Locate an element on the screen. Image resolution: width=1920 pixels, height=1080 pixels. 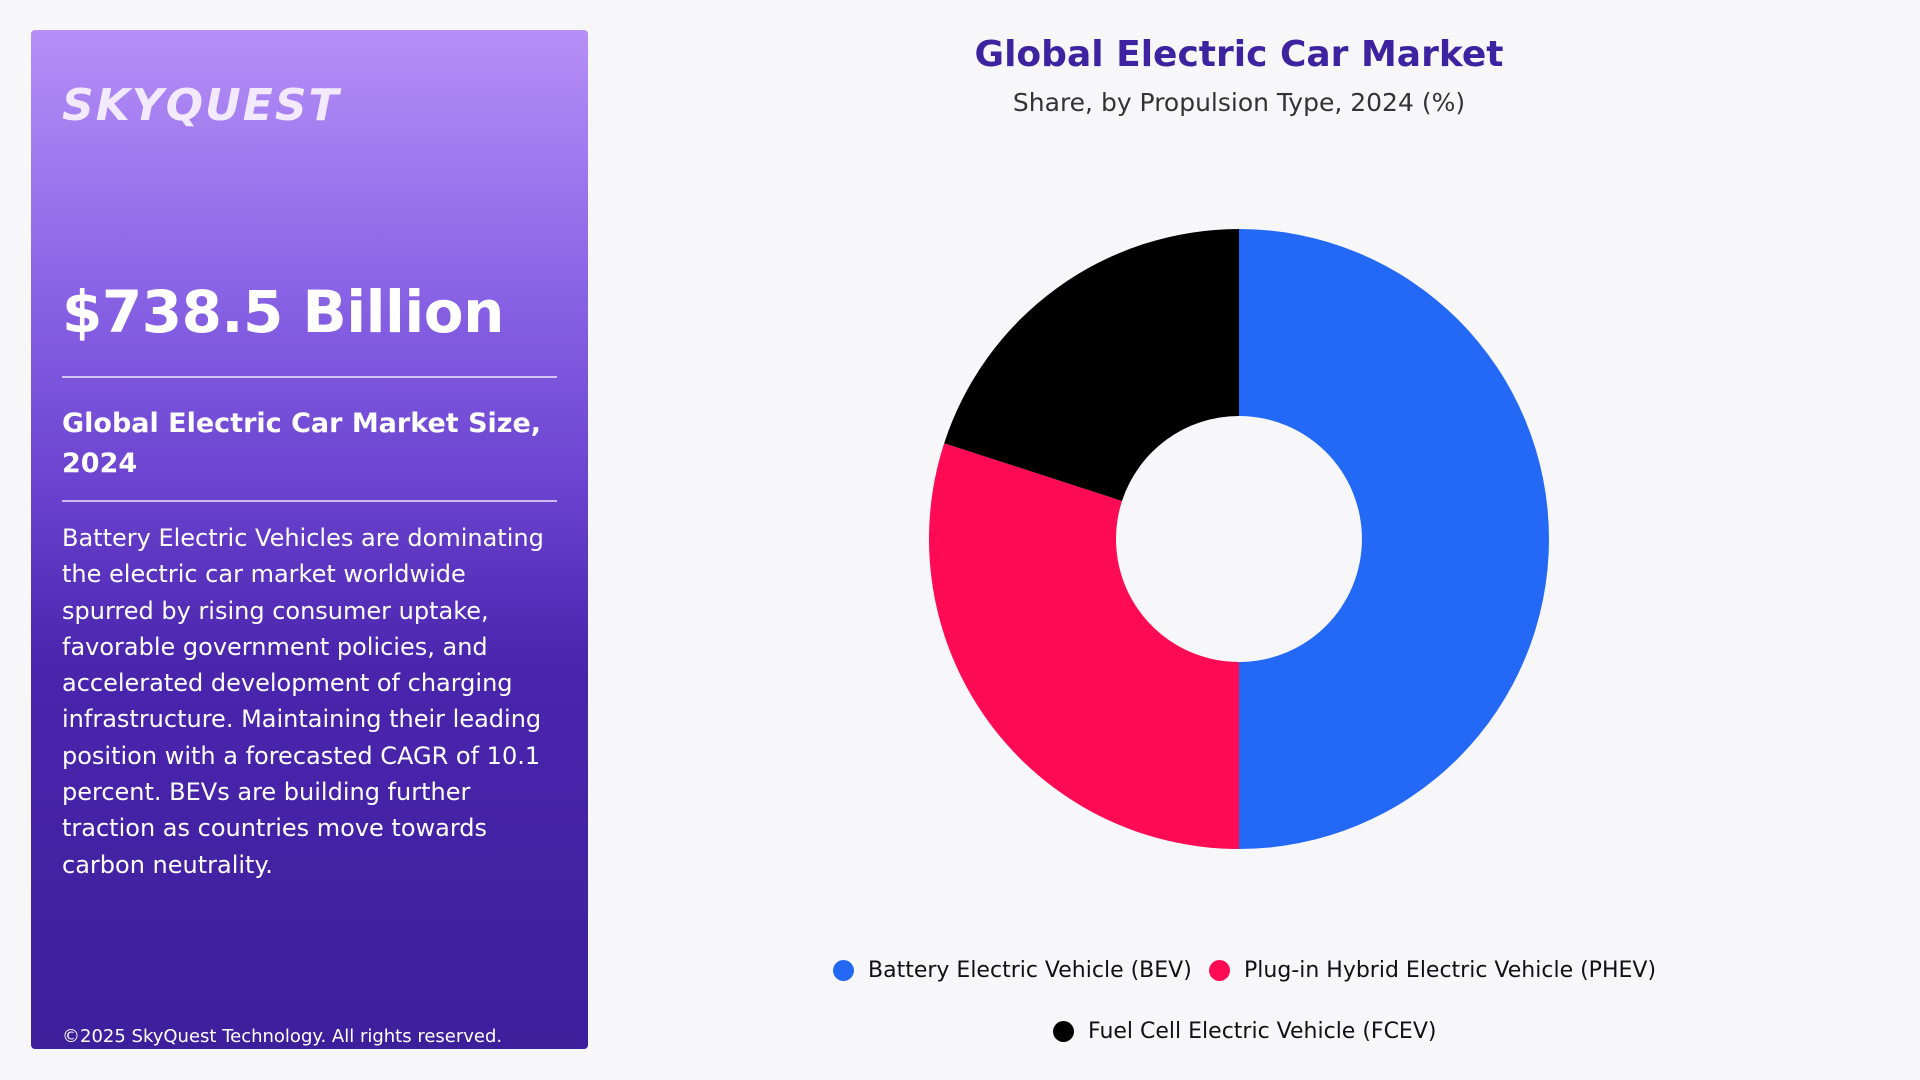
market-size-label: Global Electric Car Market Size, 2024 is located at coordinates (302, 443).